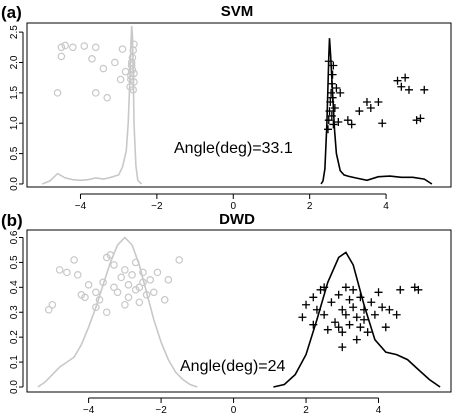  I want to click on y-tick-label: 0.6, so click(14, 237).